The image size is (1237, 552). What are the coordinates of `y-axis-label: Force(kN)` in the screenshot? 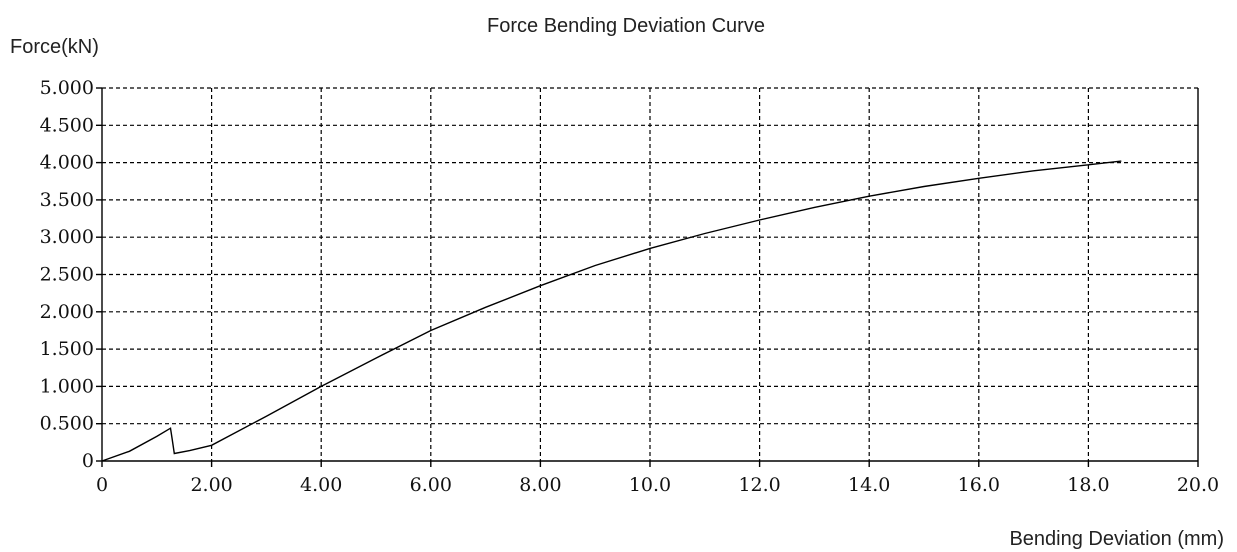 It's located at (54, 47).